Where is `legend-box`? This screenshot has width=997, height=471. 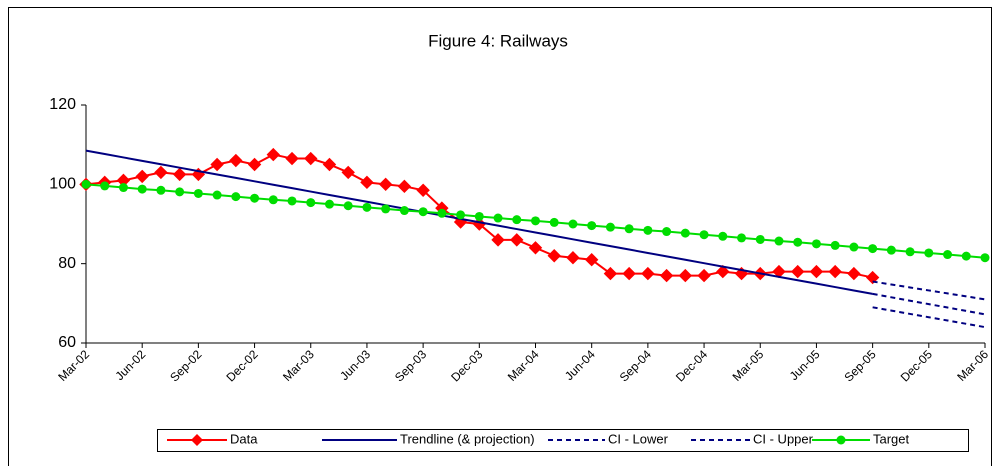 legend-box is located at coordinates (563, 440).